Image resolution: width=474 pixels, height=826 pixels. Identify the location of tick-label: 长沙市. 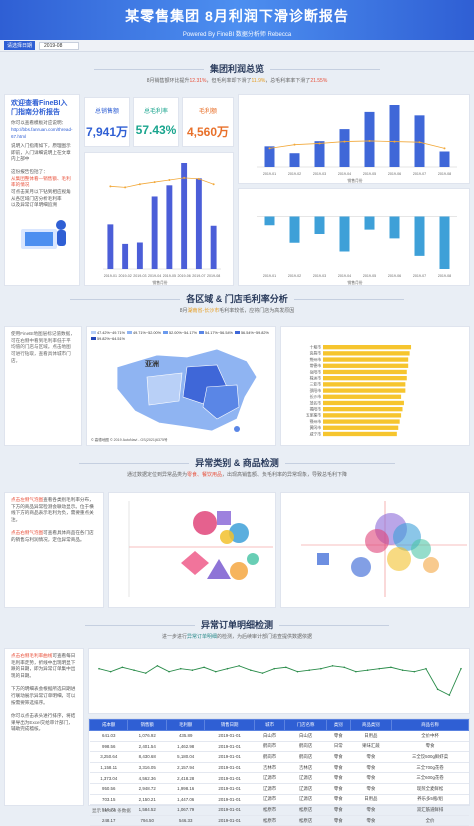
(316, 396).